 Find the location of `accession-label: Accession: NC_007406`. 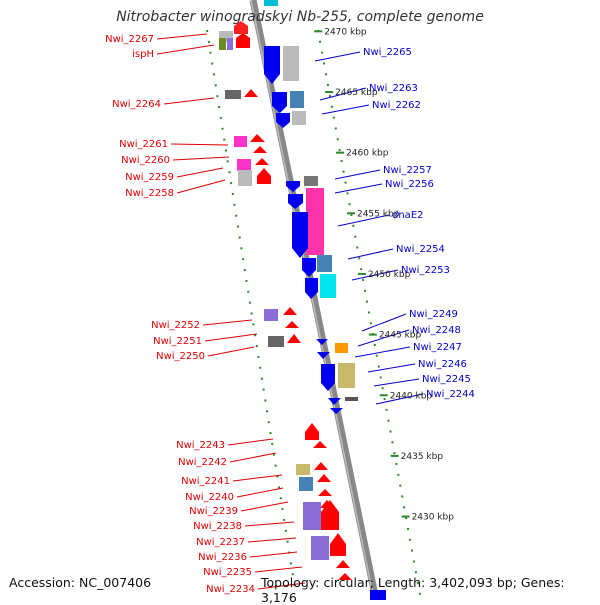

accession-label: Accession: NC_007406 is located at coordinates (80, 582).